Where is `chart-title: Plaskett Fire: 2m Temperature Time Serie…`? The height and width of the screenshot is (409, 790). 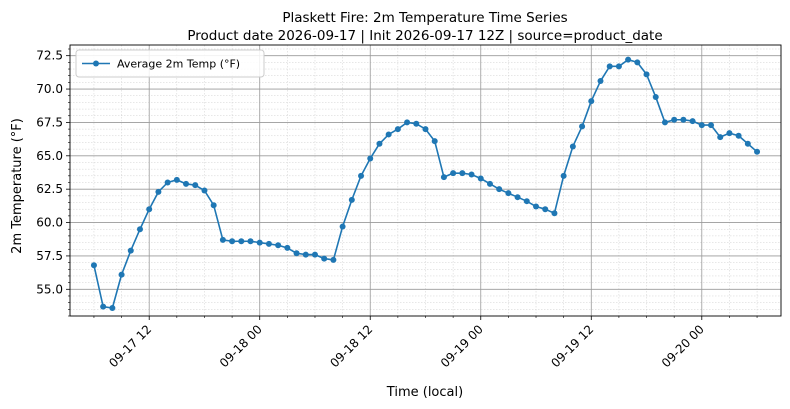 chart-title: Plaskett Fire: 2m Temperature Time Serie… is located at coordinates (424, 18).